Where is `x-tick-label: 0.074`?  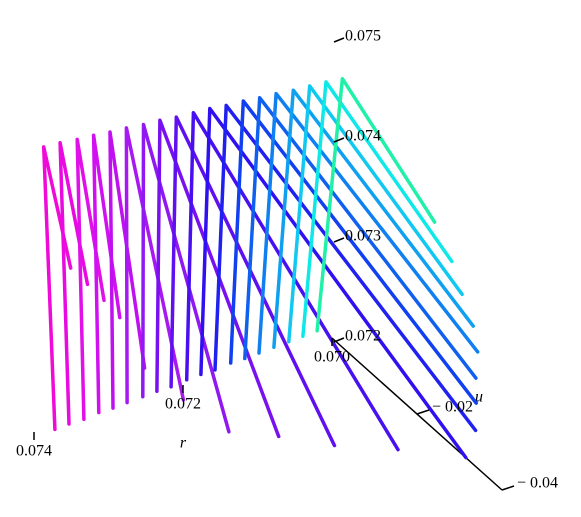 x-tick-label: 0.074 is located at coordinates (34, 451).